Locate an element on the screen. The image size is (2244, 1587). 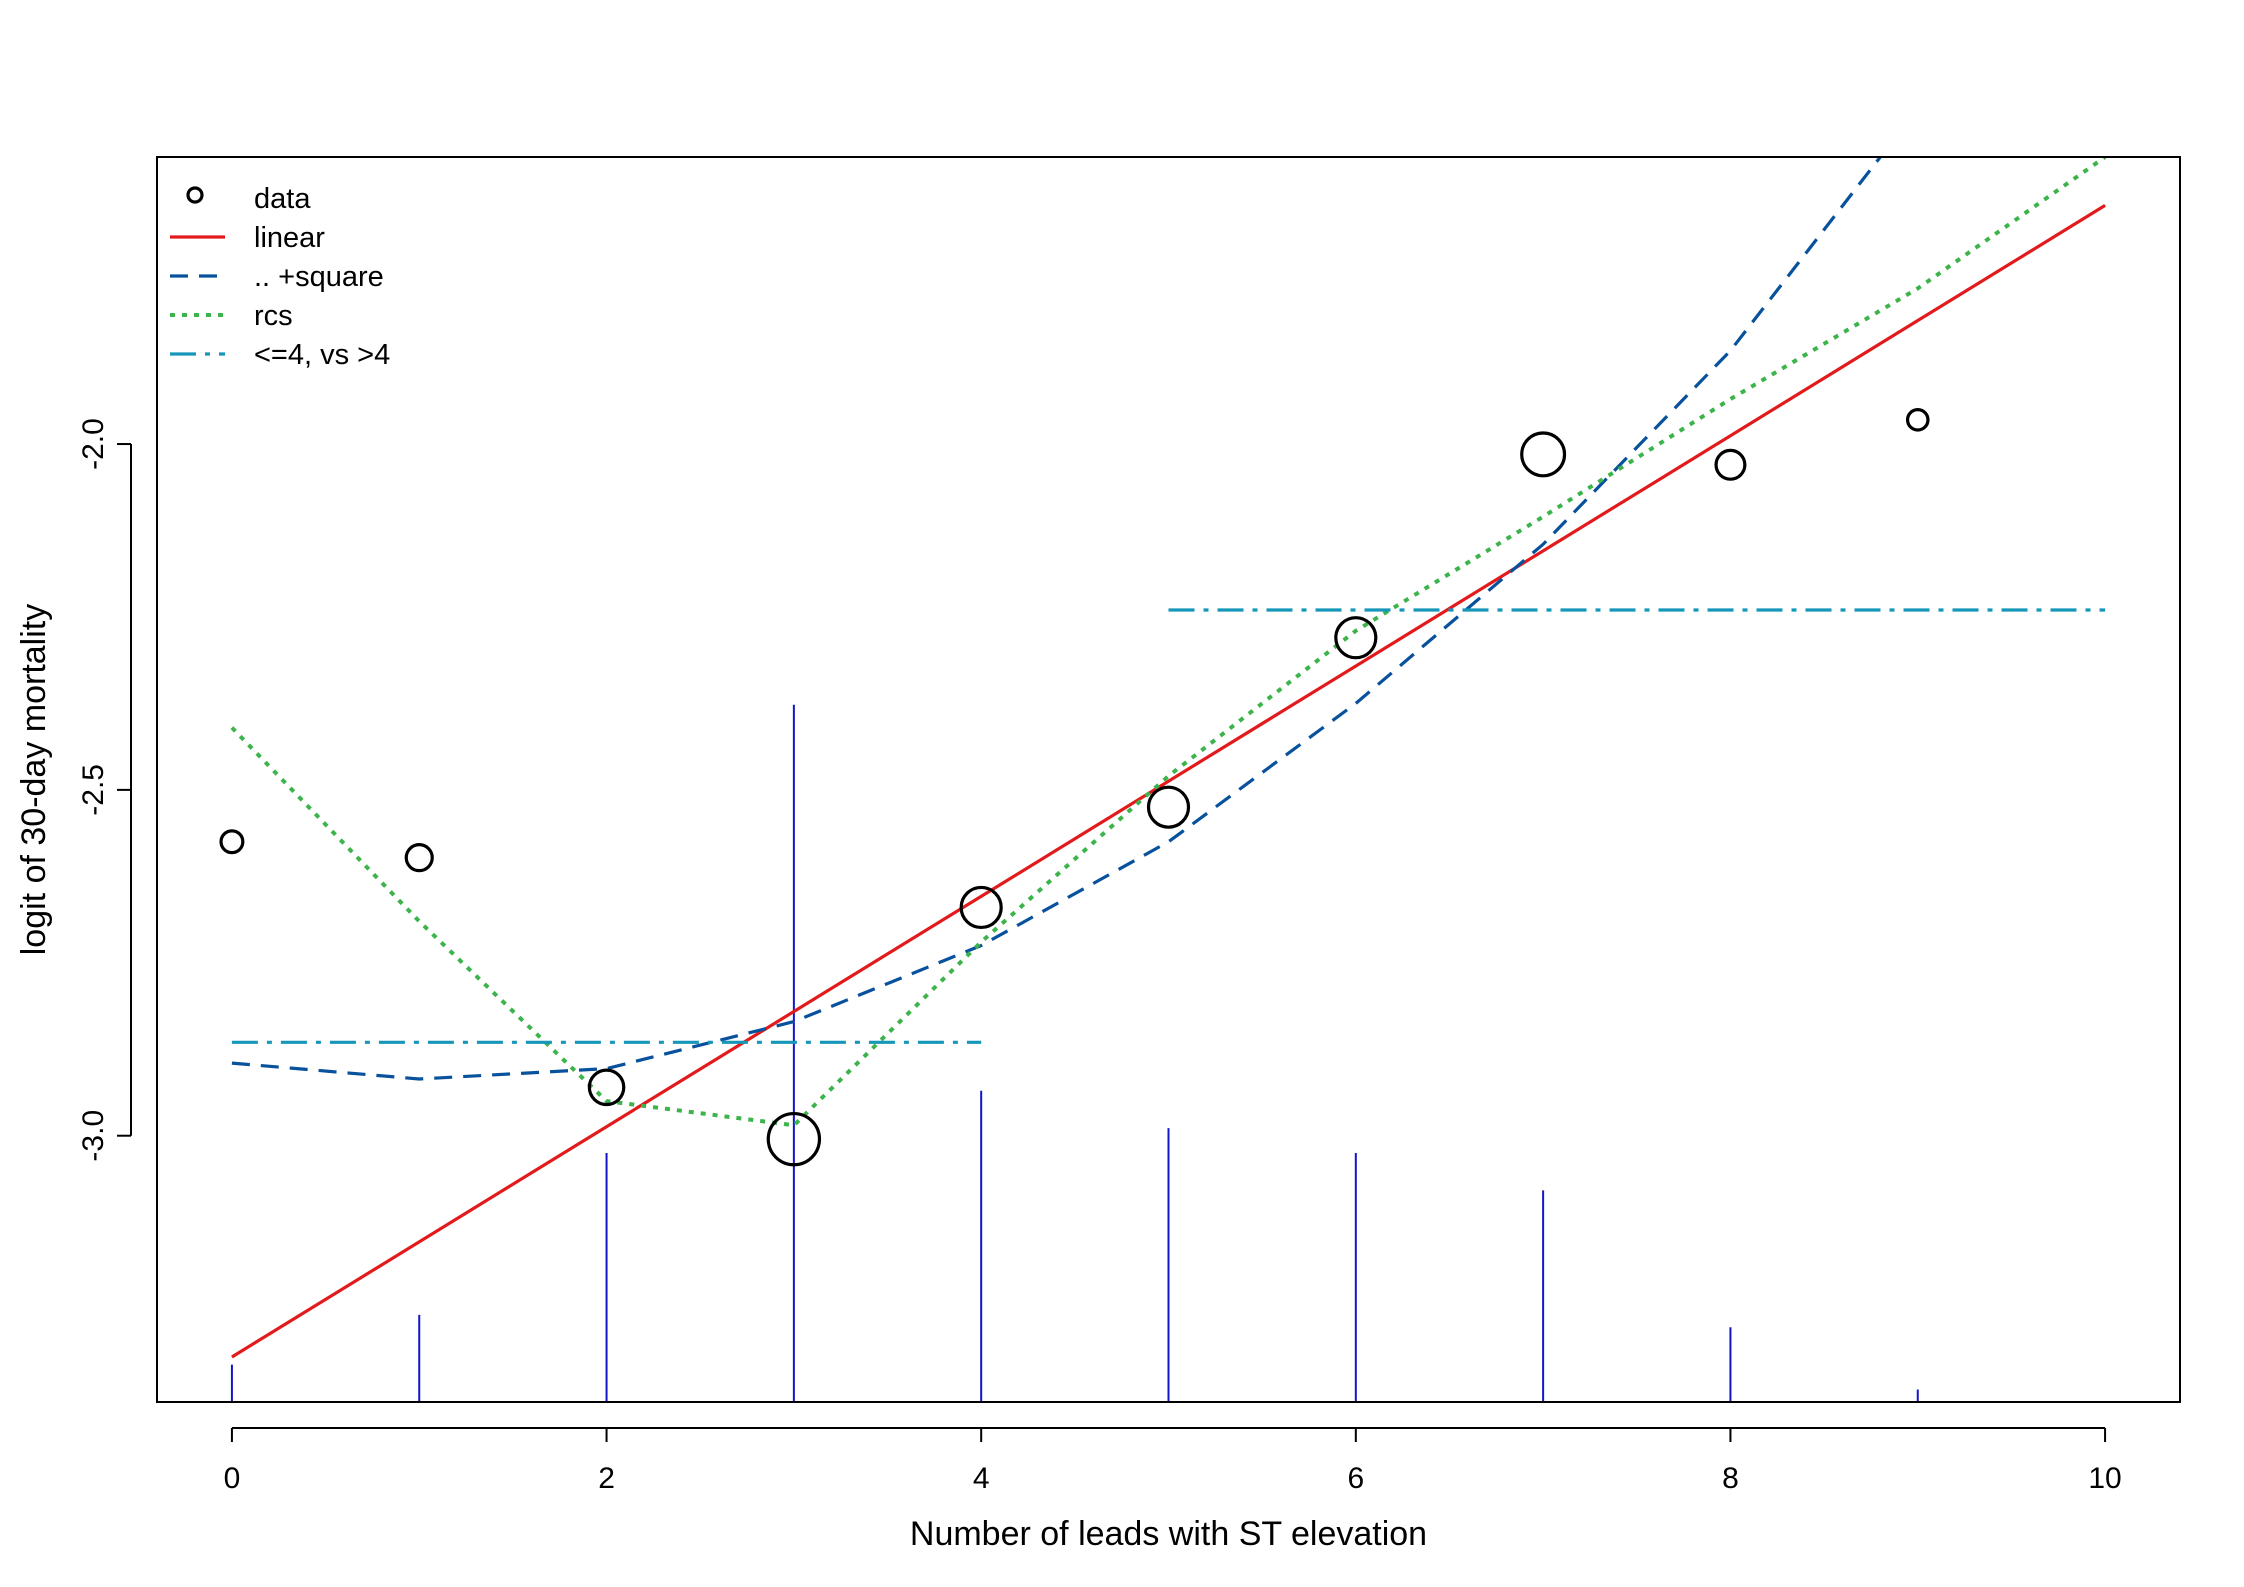
x-axis-title: Number of leads with ST elevation is located at coordinates (1168, 1534).